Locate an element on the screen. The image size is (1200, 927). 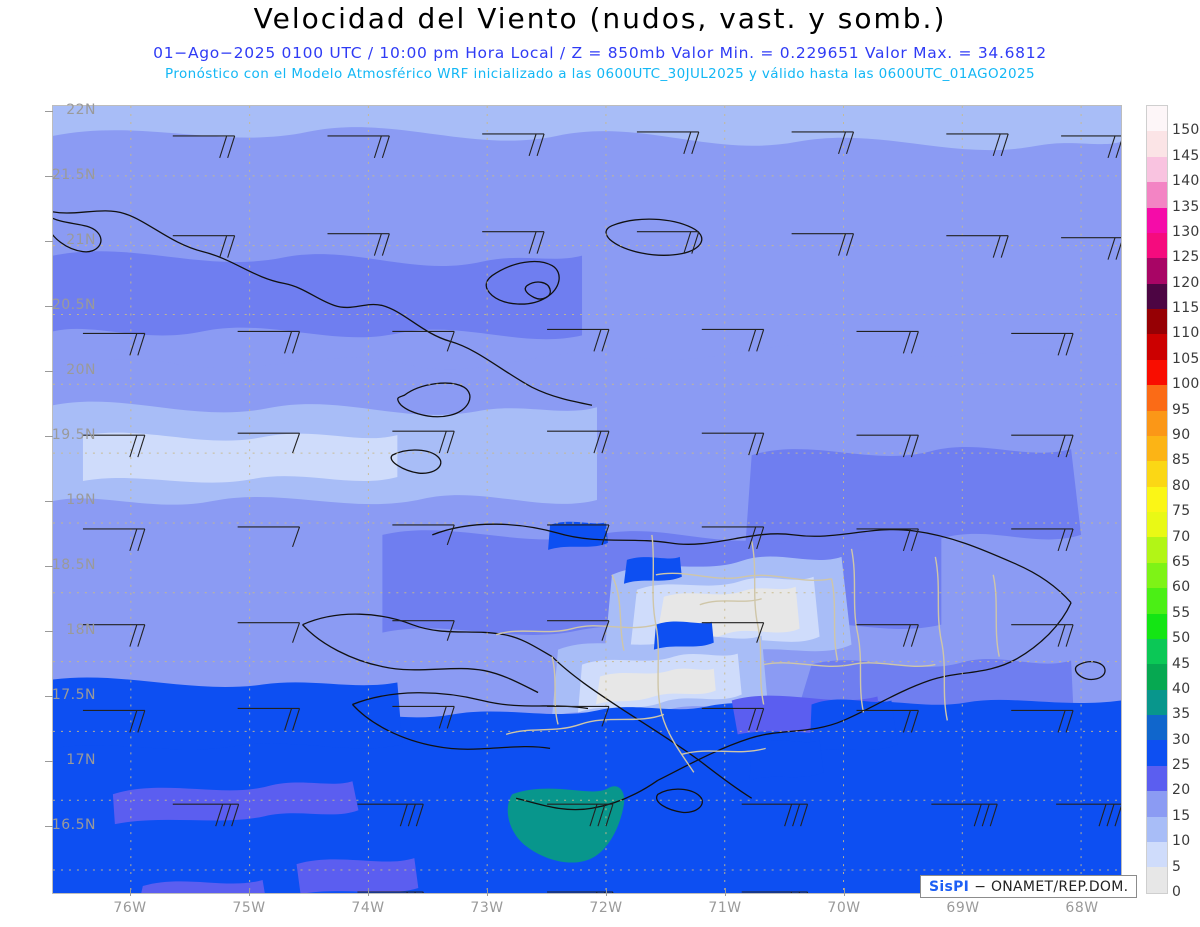
lon-tick-label: 69W is located at coordinates (963, 908).